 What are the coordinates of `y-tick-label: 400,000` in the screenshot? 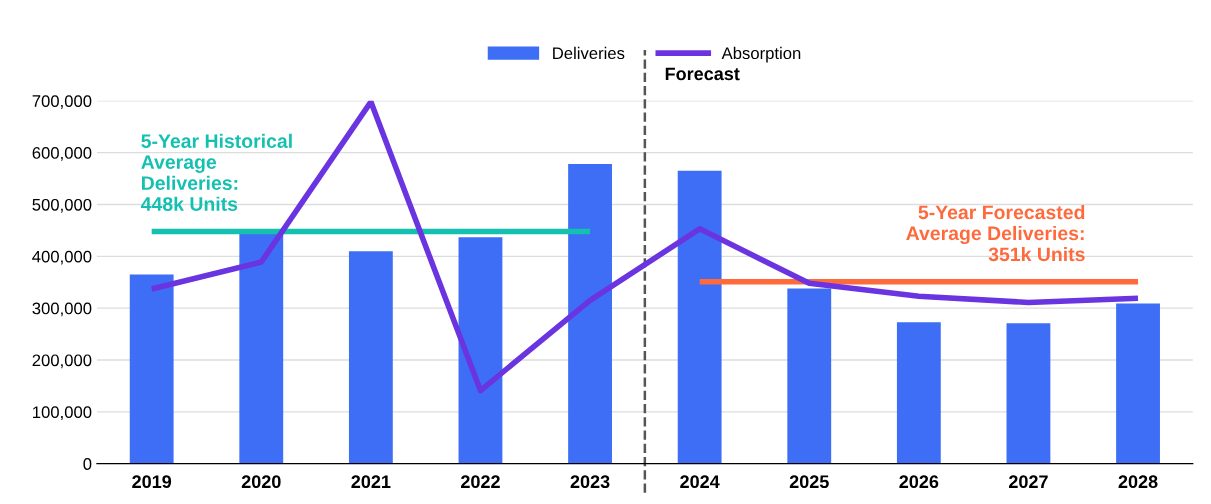 It's located at (62, 257).